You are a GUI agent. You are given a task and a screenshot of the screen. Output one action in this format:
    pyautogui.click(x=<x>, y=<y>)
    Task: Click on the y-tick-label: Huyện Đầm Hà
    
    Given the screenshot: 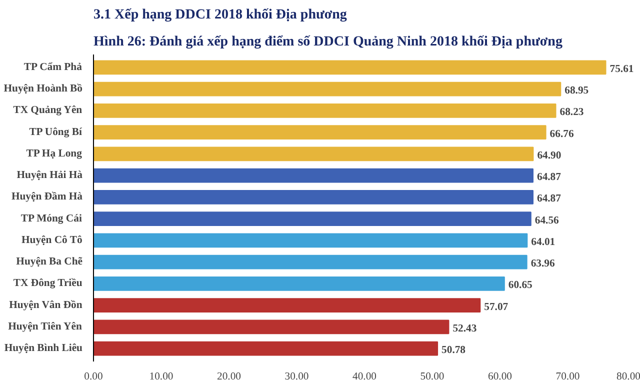 What is the action you would take?
    pyautogui.click(x=47, y=197)
    